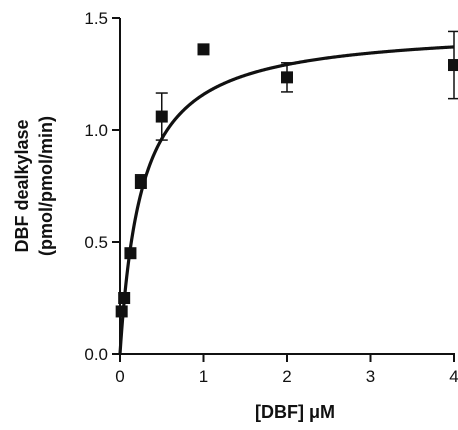 Image resolution: width=458 pixels, height=430 pixels. I want to click on x-tick-label: 4, so click(453, 376).